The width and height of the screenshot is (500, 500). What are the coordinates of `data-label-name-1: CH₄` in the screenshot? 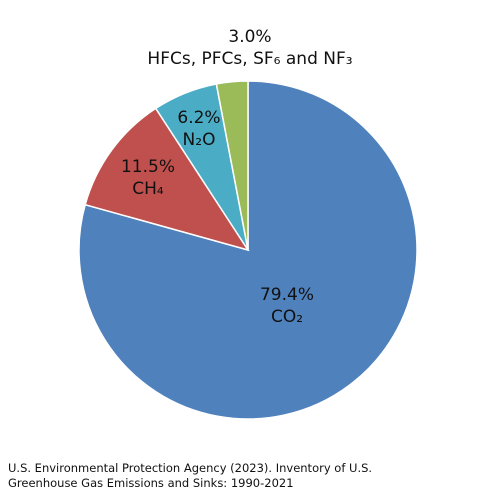 It's located at (148, 189).